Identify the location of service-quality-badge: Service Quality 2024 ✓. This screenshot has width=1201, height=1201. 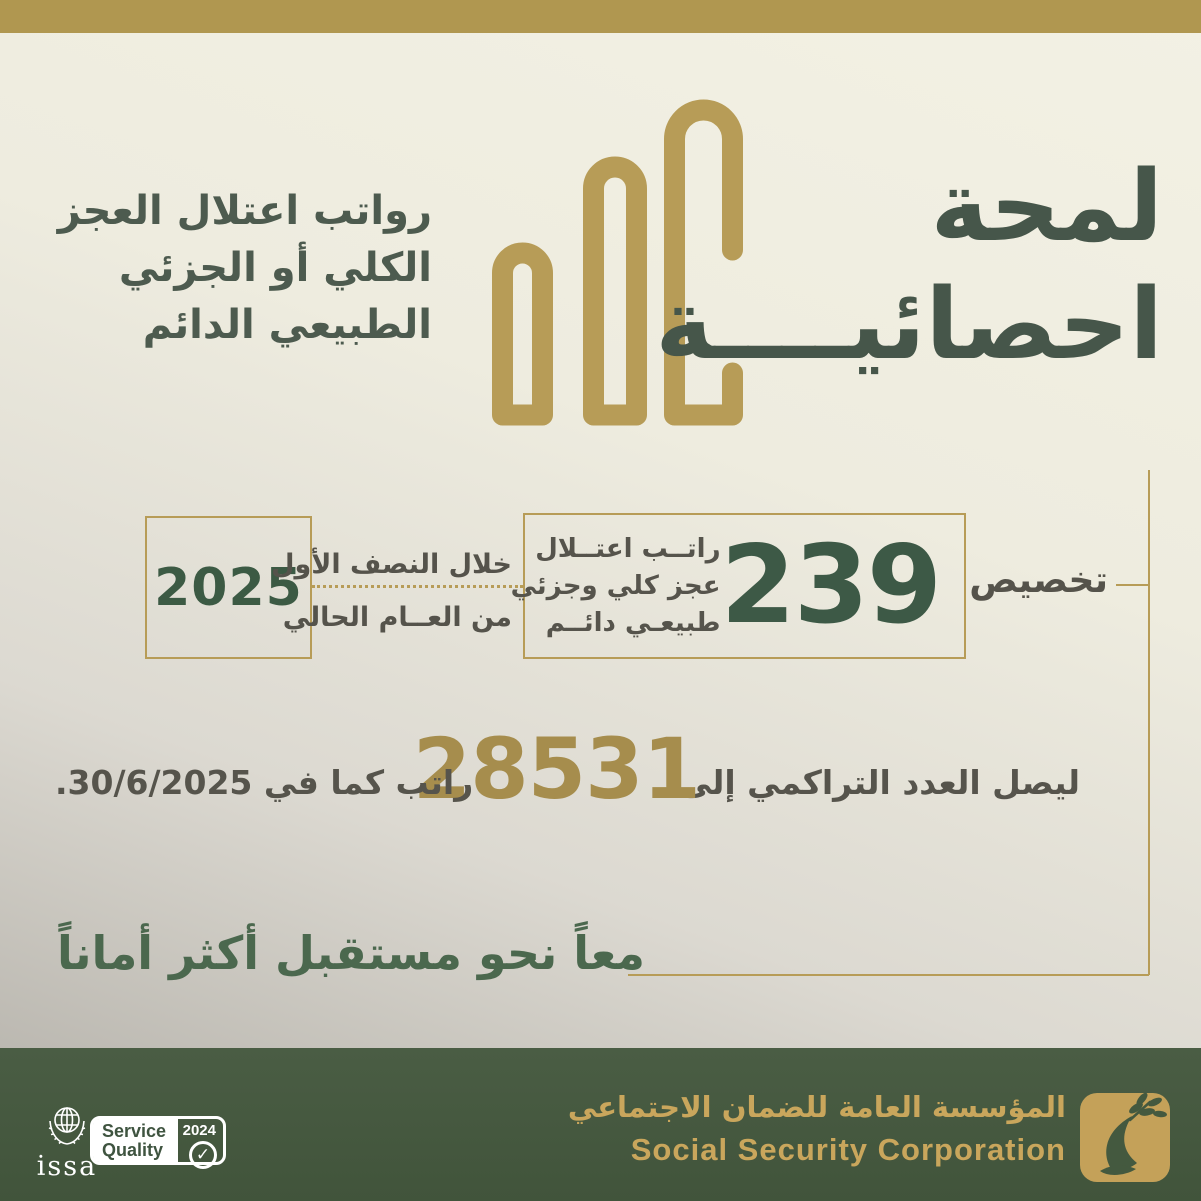
(158, 1142).